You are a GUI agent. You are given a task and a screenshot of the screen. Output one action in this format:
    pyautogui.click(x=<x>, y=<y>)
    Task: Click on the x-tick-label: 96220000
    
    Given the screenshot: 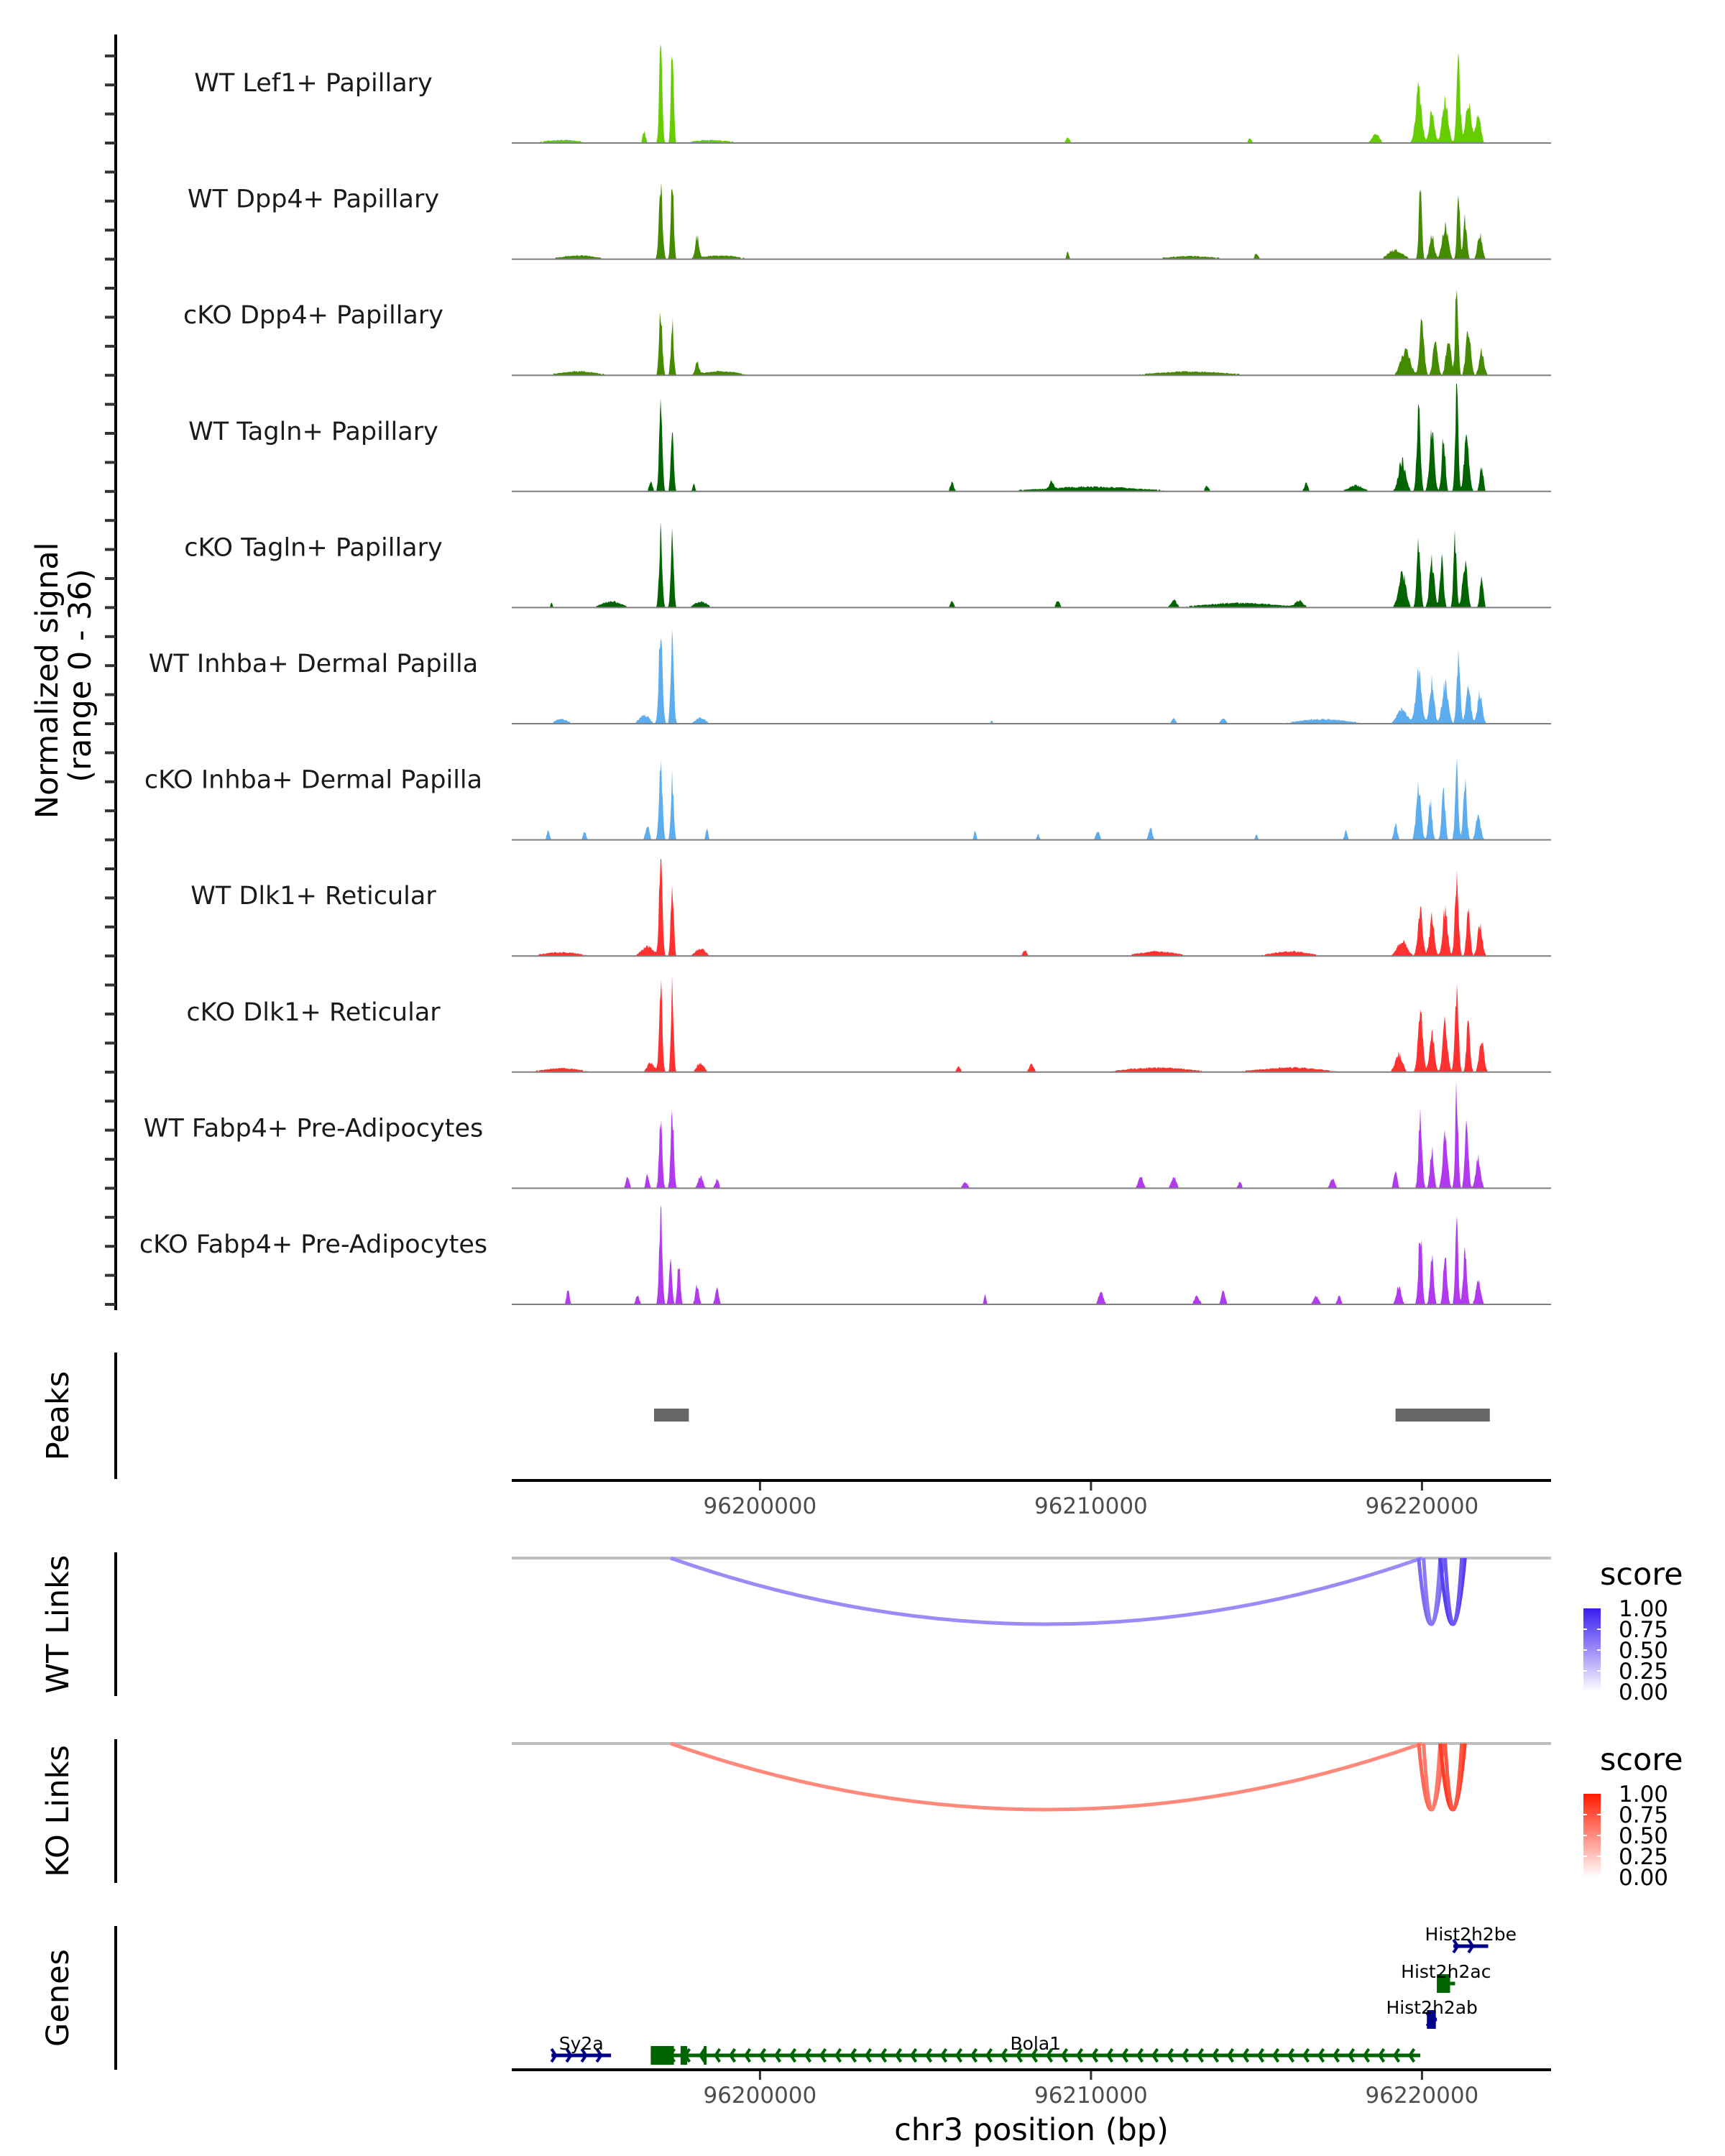 What is the action you would take?
    pyautogui.click(x=1422, y=2096)
    